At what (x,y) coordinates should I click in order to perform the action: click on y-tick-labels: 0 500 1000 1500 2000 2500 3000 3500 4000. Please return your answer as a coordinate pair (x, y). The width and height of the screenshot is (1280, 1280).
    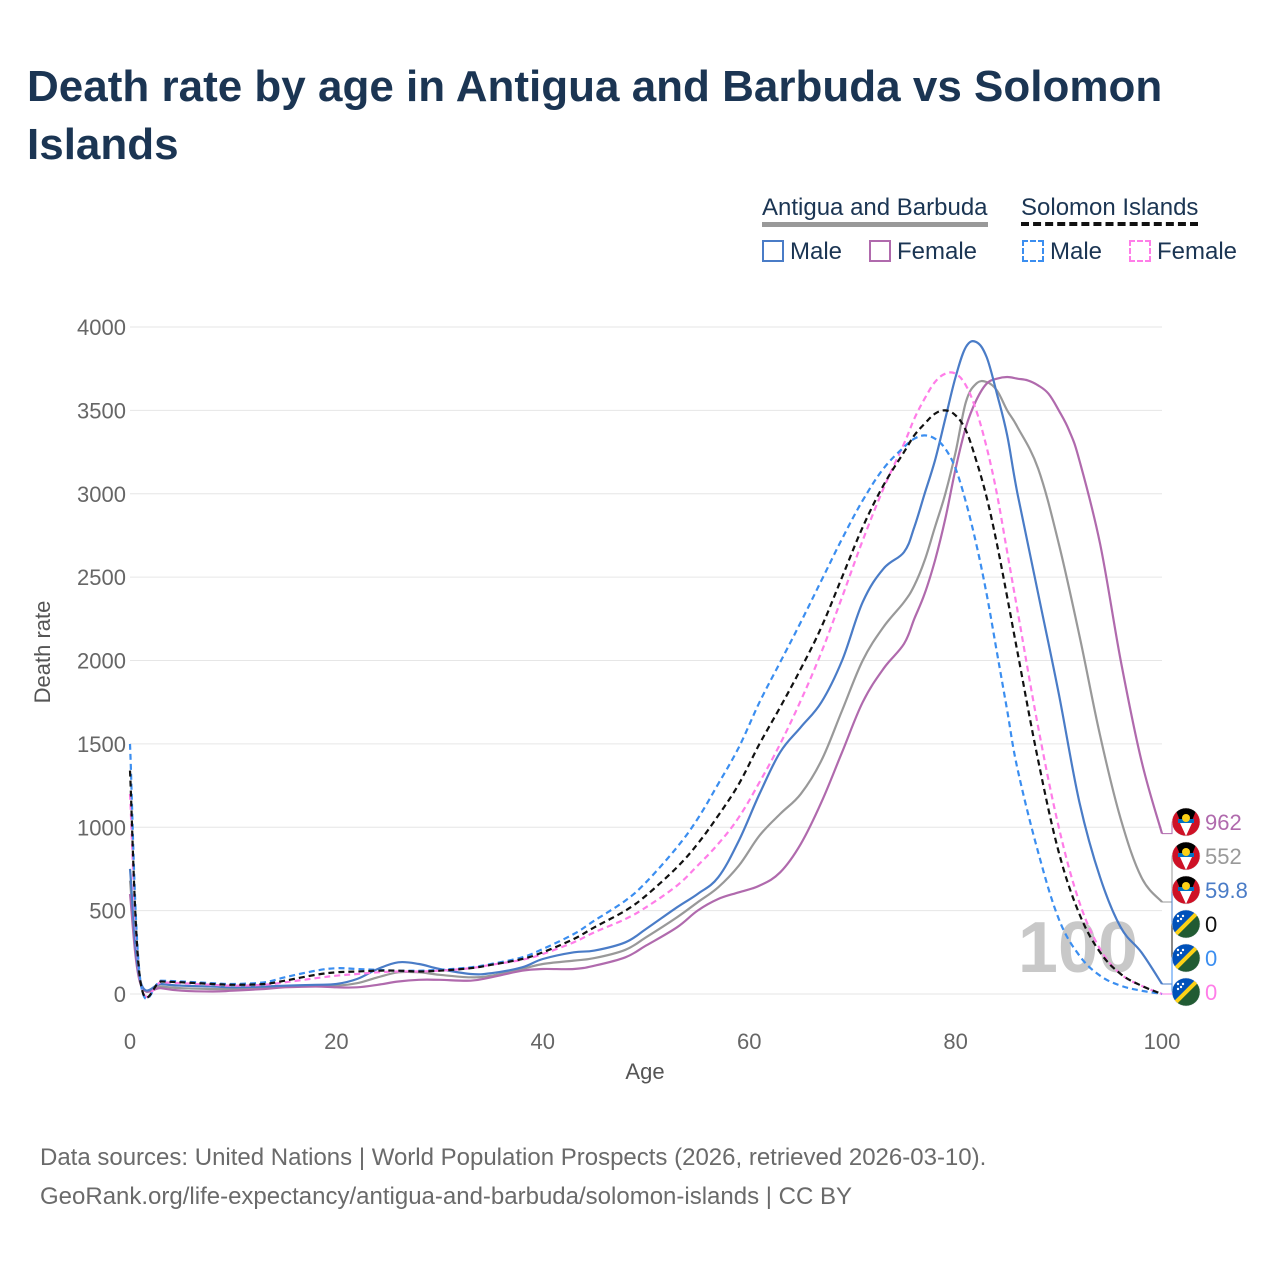
    Looking at the image, I should click on (101, 661).